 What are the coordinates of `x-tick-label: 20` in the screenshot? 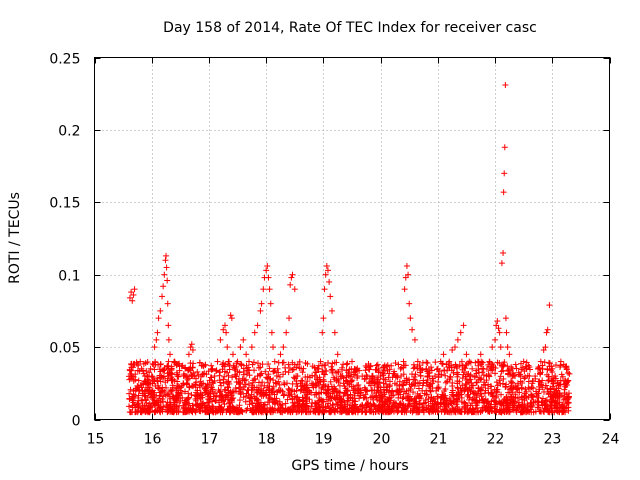 It's located at (382, 440).